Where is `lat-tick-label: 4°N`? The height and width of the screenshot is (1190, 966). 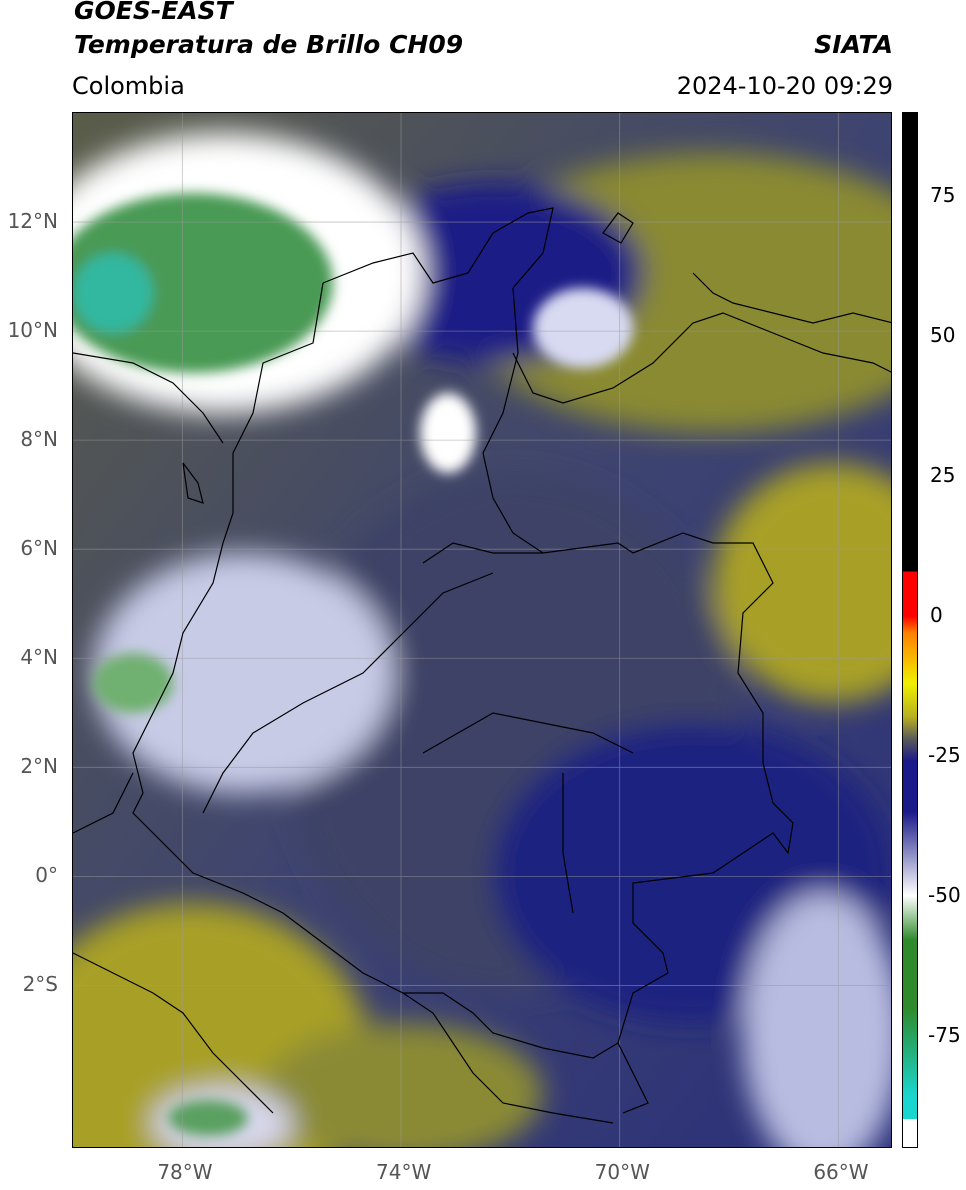 lat-tick-label: 4°N is located at coordinates (39, 657).